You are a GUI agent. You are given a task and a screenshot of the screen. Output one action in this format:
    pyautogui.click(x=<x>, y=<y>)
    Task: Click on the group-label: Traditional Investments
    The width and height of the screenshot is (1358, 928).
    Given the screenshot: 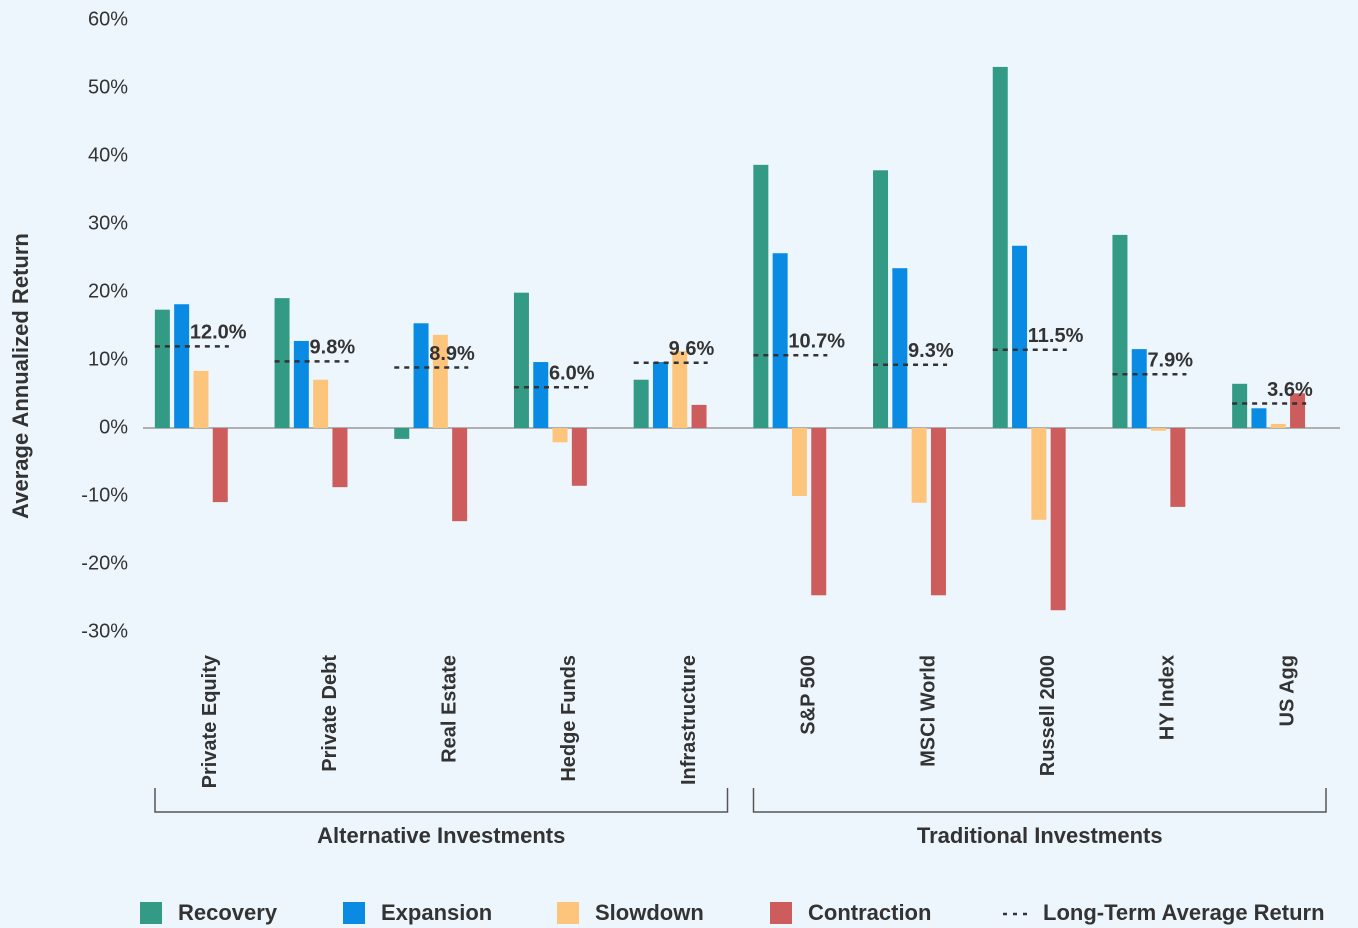 What is the action you would take?
    pyautogui.click(x=1040, y=835)
    